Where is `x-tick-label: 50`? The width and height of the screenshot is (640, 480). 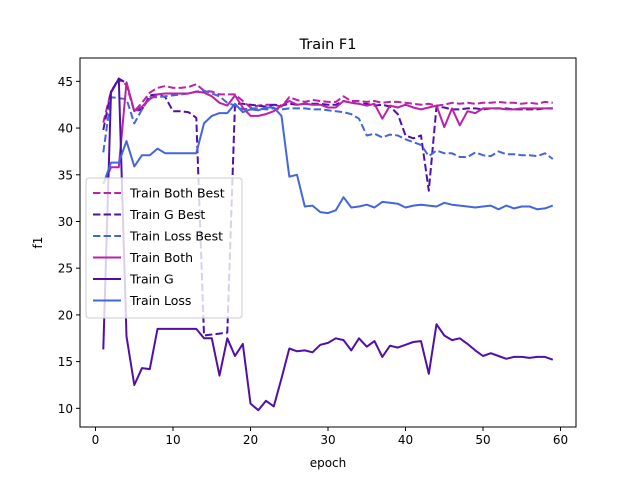
x-tick-label: 50 is located at coordinates (482, 440).